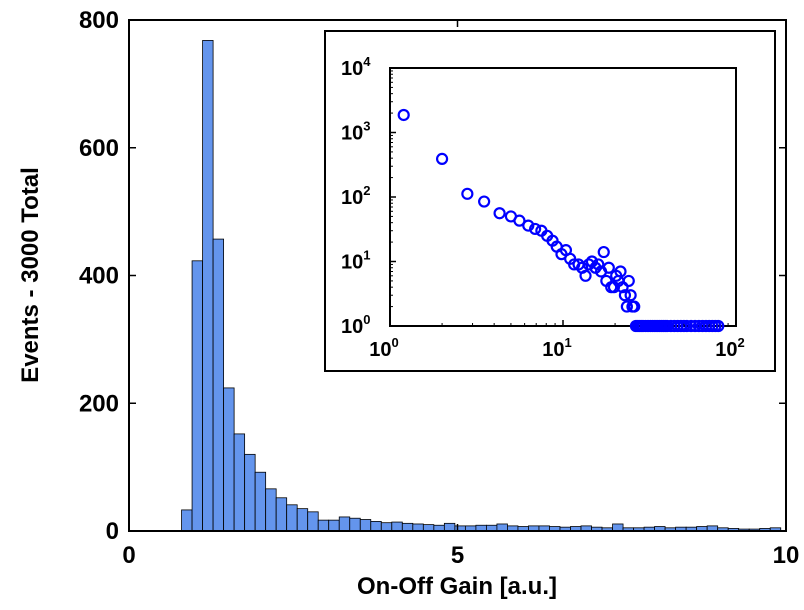 This screenshot has height=610, width=804. I want to click on y-tick-label: 400, so click(99, 276).